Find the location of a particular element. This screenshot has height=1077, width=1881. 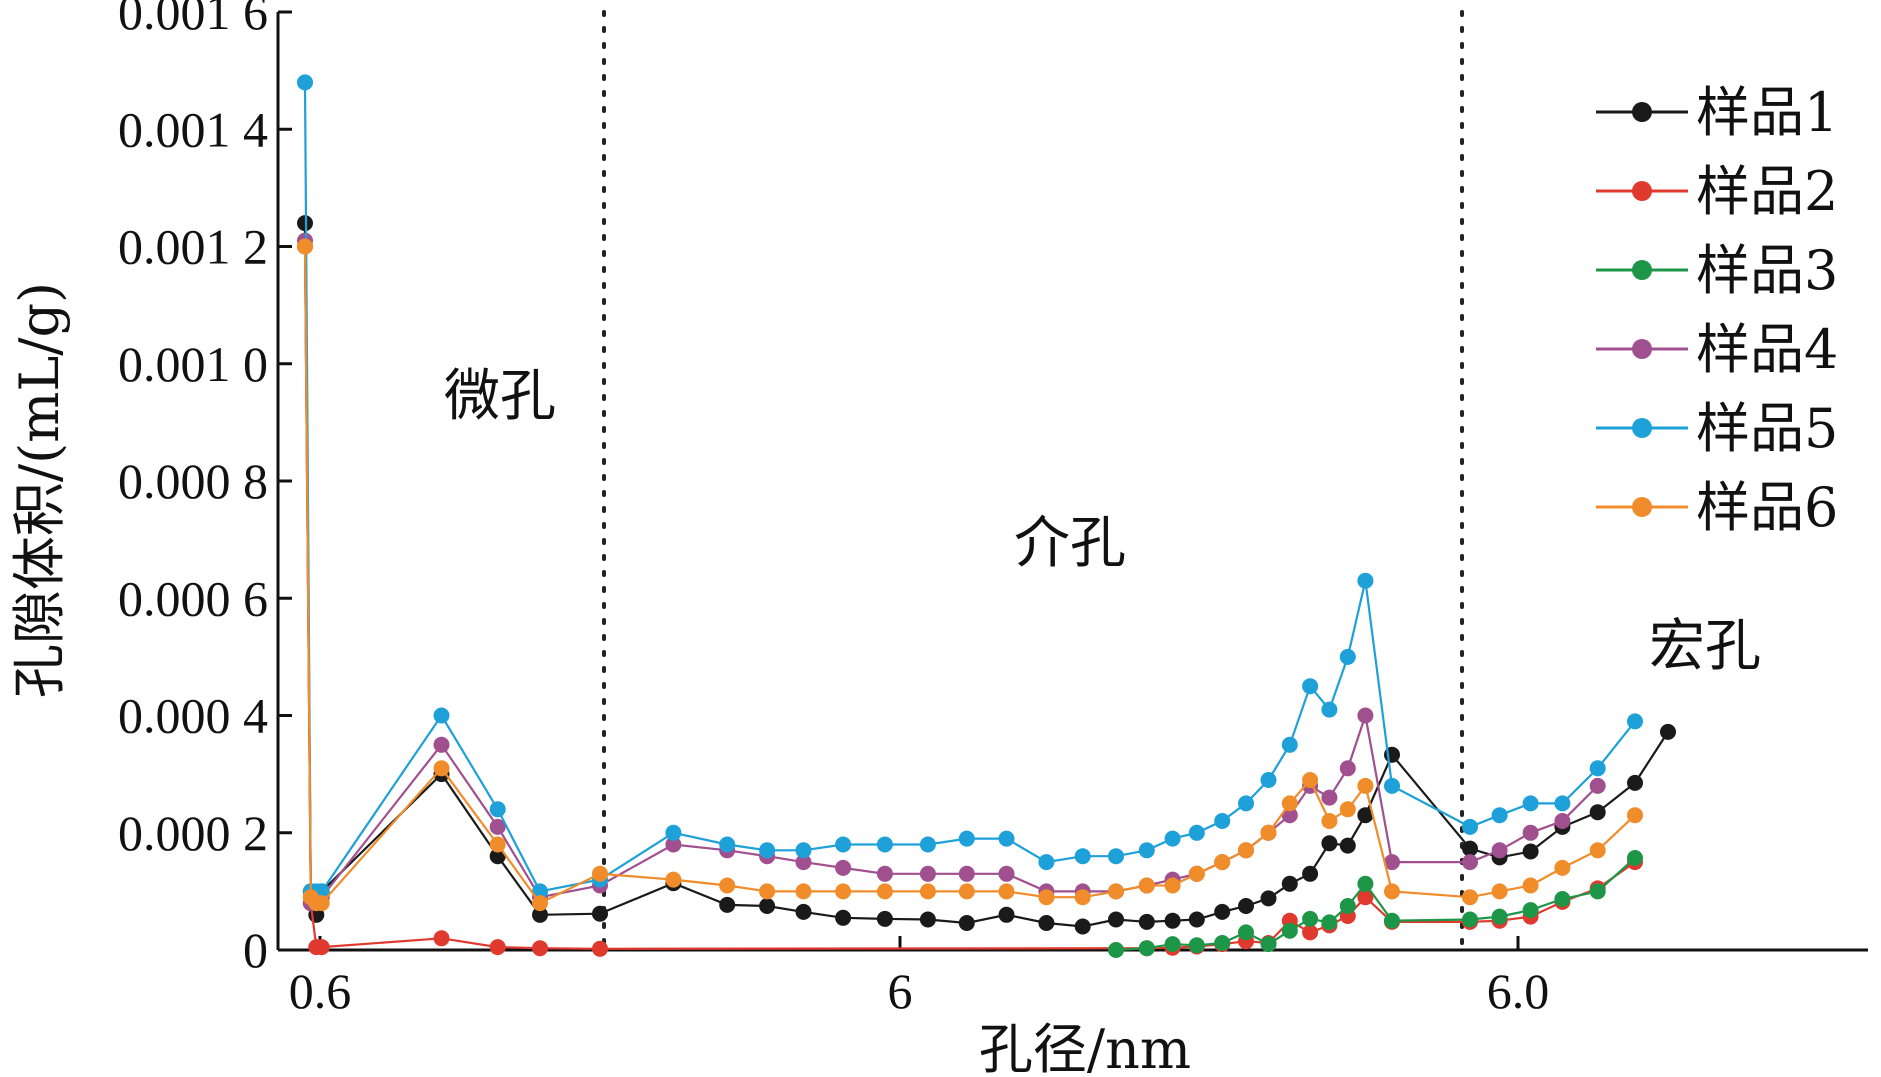

y-tick-label: 0.000 4 is located at coordinates (193, 716).